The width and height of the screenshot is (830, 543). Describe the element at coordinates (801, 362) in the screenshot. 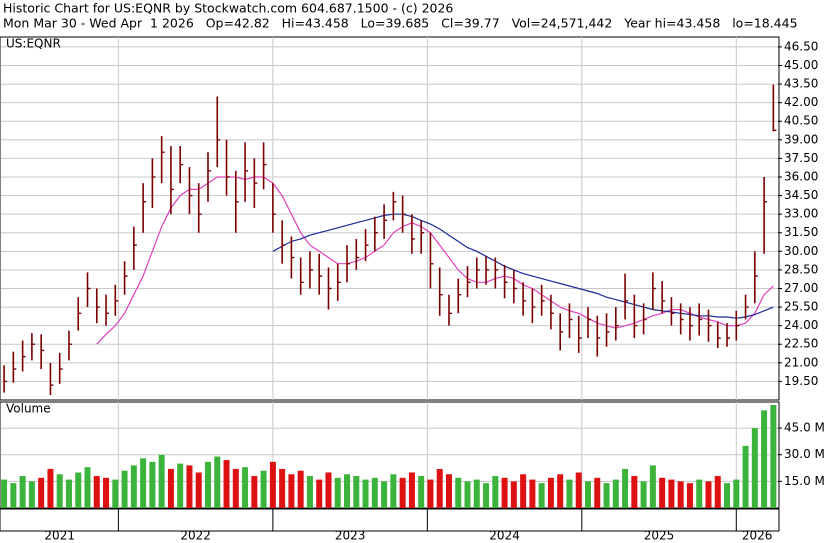

I see `y-tick-label: 21.00` at that location.